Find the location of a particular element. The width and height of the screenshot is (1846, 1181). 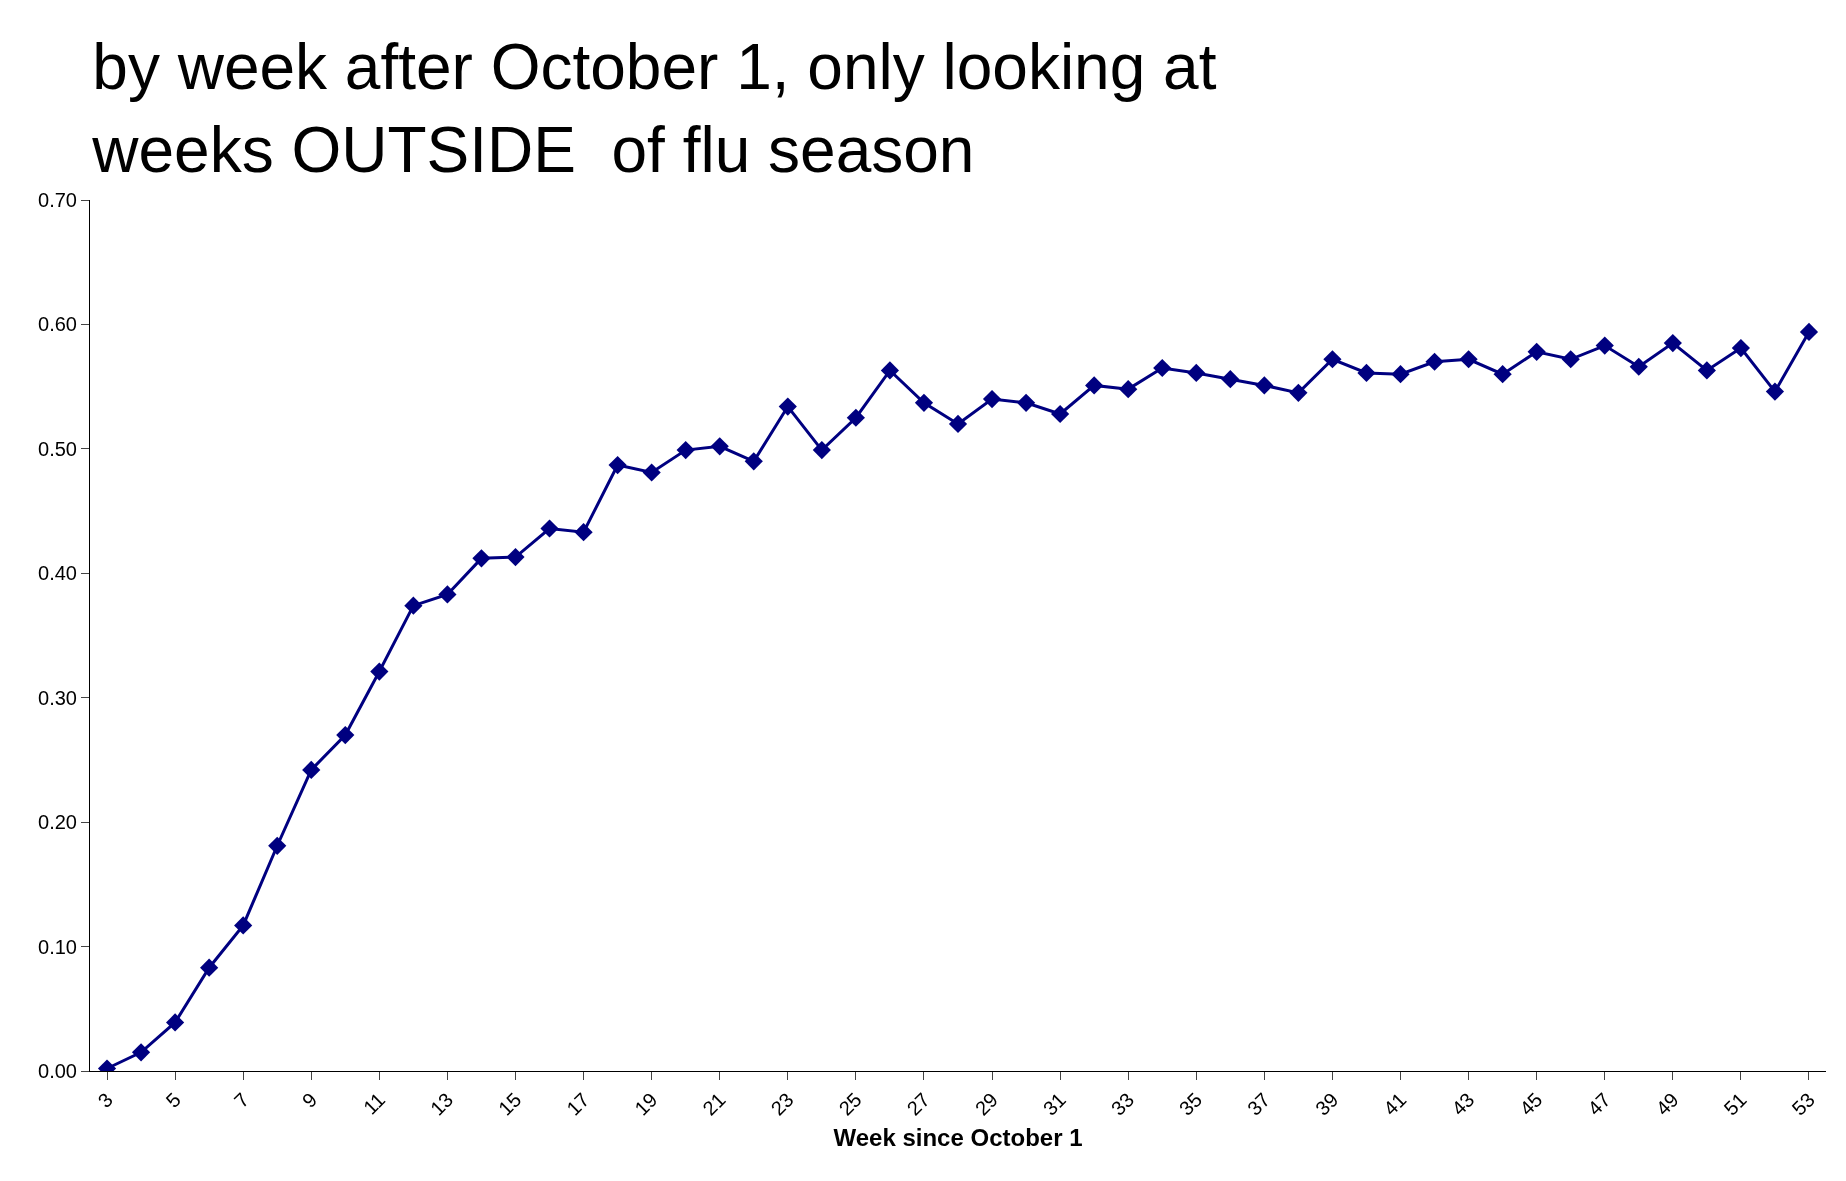

x-tick-label: 35 is located at coordinates (1190, 1104).